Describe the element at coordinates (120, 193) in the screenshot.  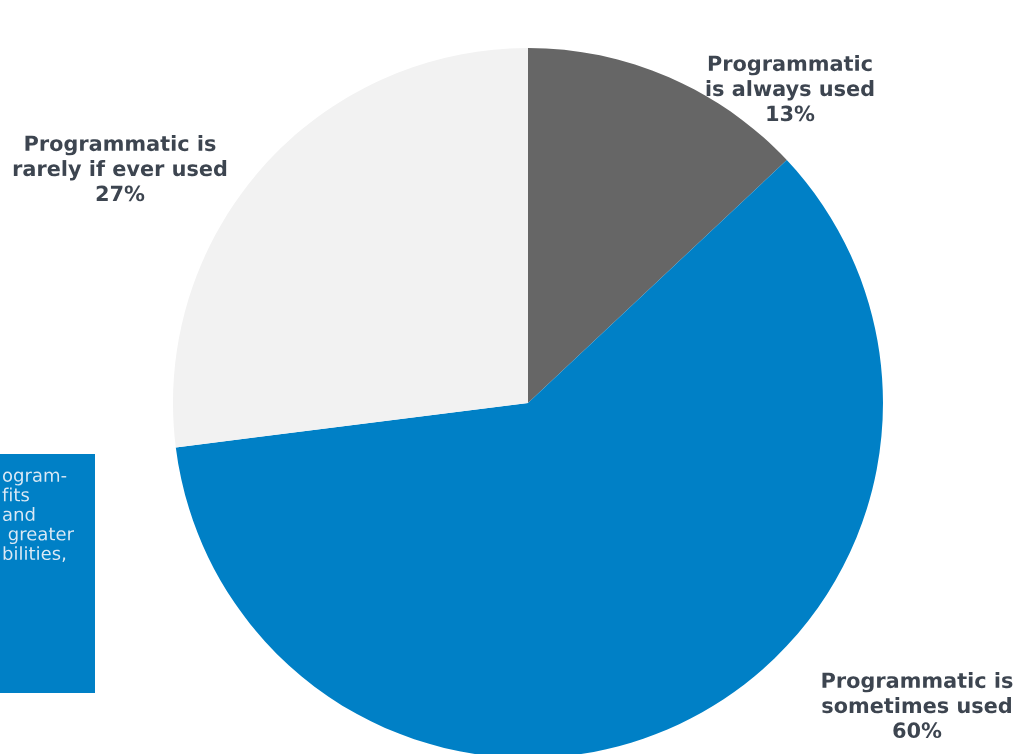
I see `data-label: 27%` at that location.